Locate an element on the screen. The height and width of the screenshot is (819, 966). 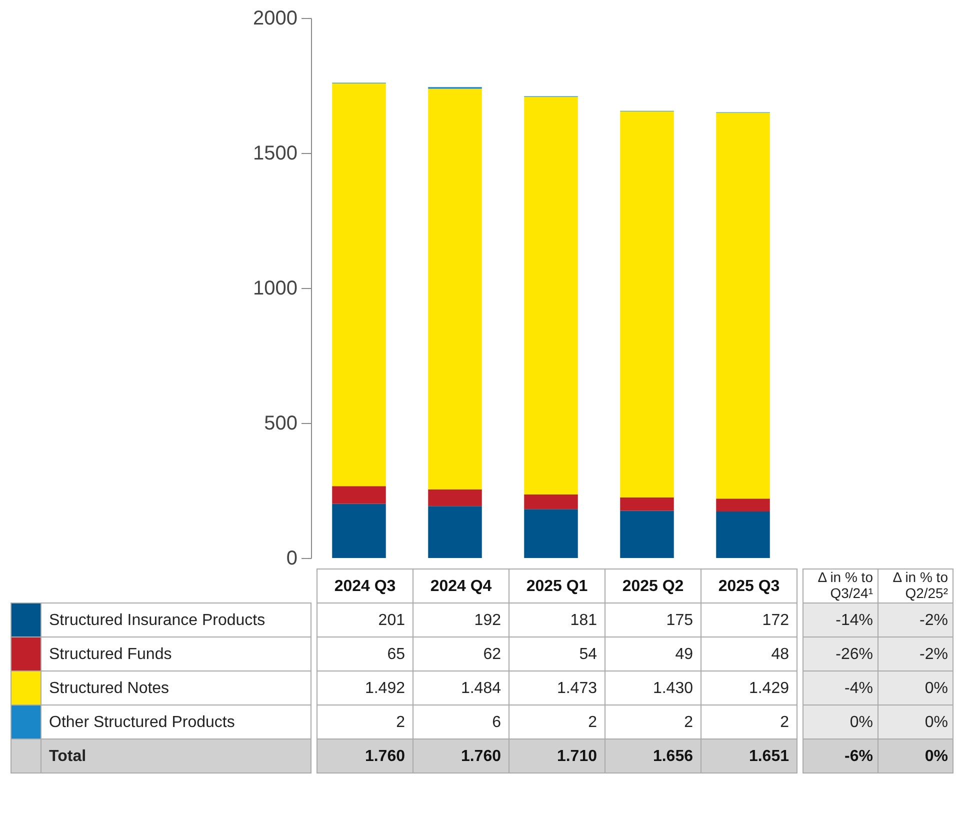
data-label: 172 is located at coordinates (776, 620).